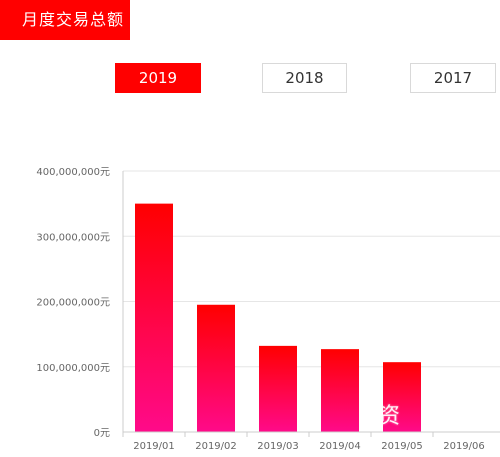 This screenshot has width=500, height=457. What do you see at coordinates (389, 416) in the screenshot?
I see `watermark-text: 资` at bounding box center [389, 416].